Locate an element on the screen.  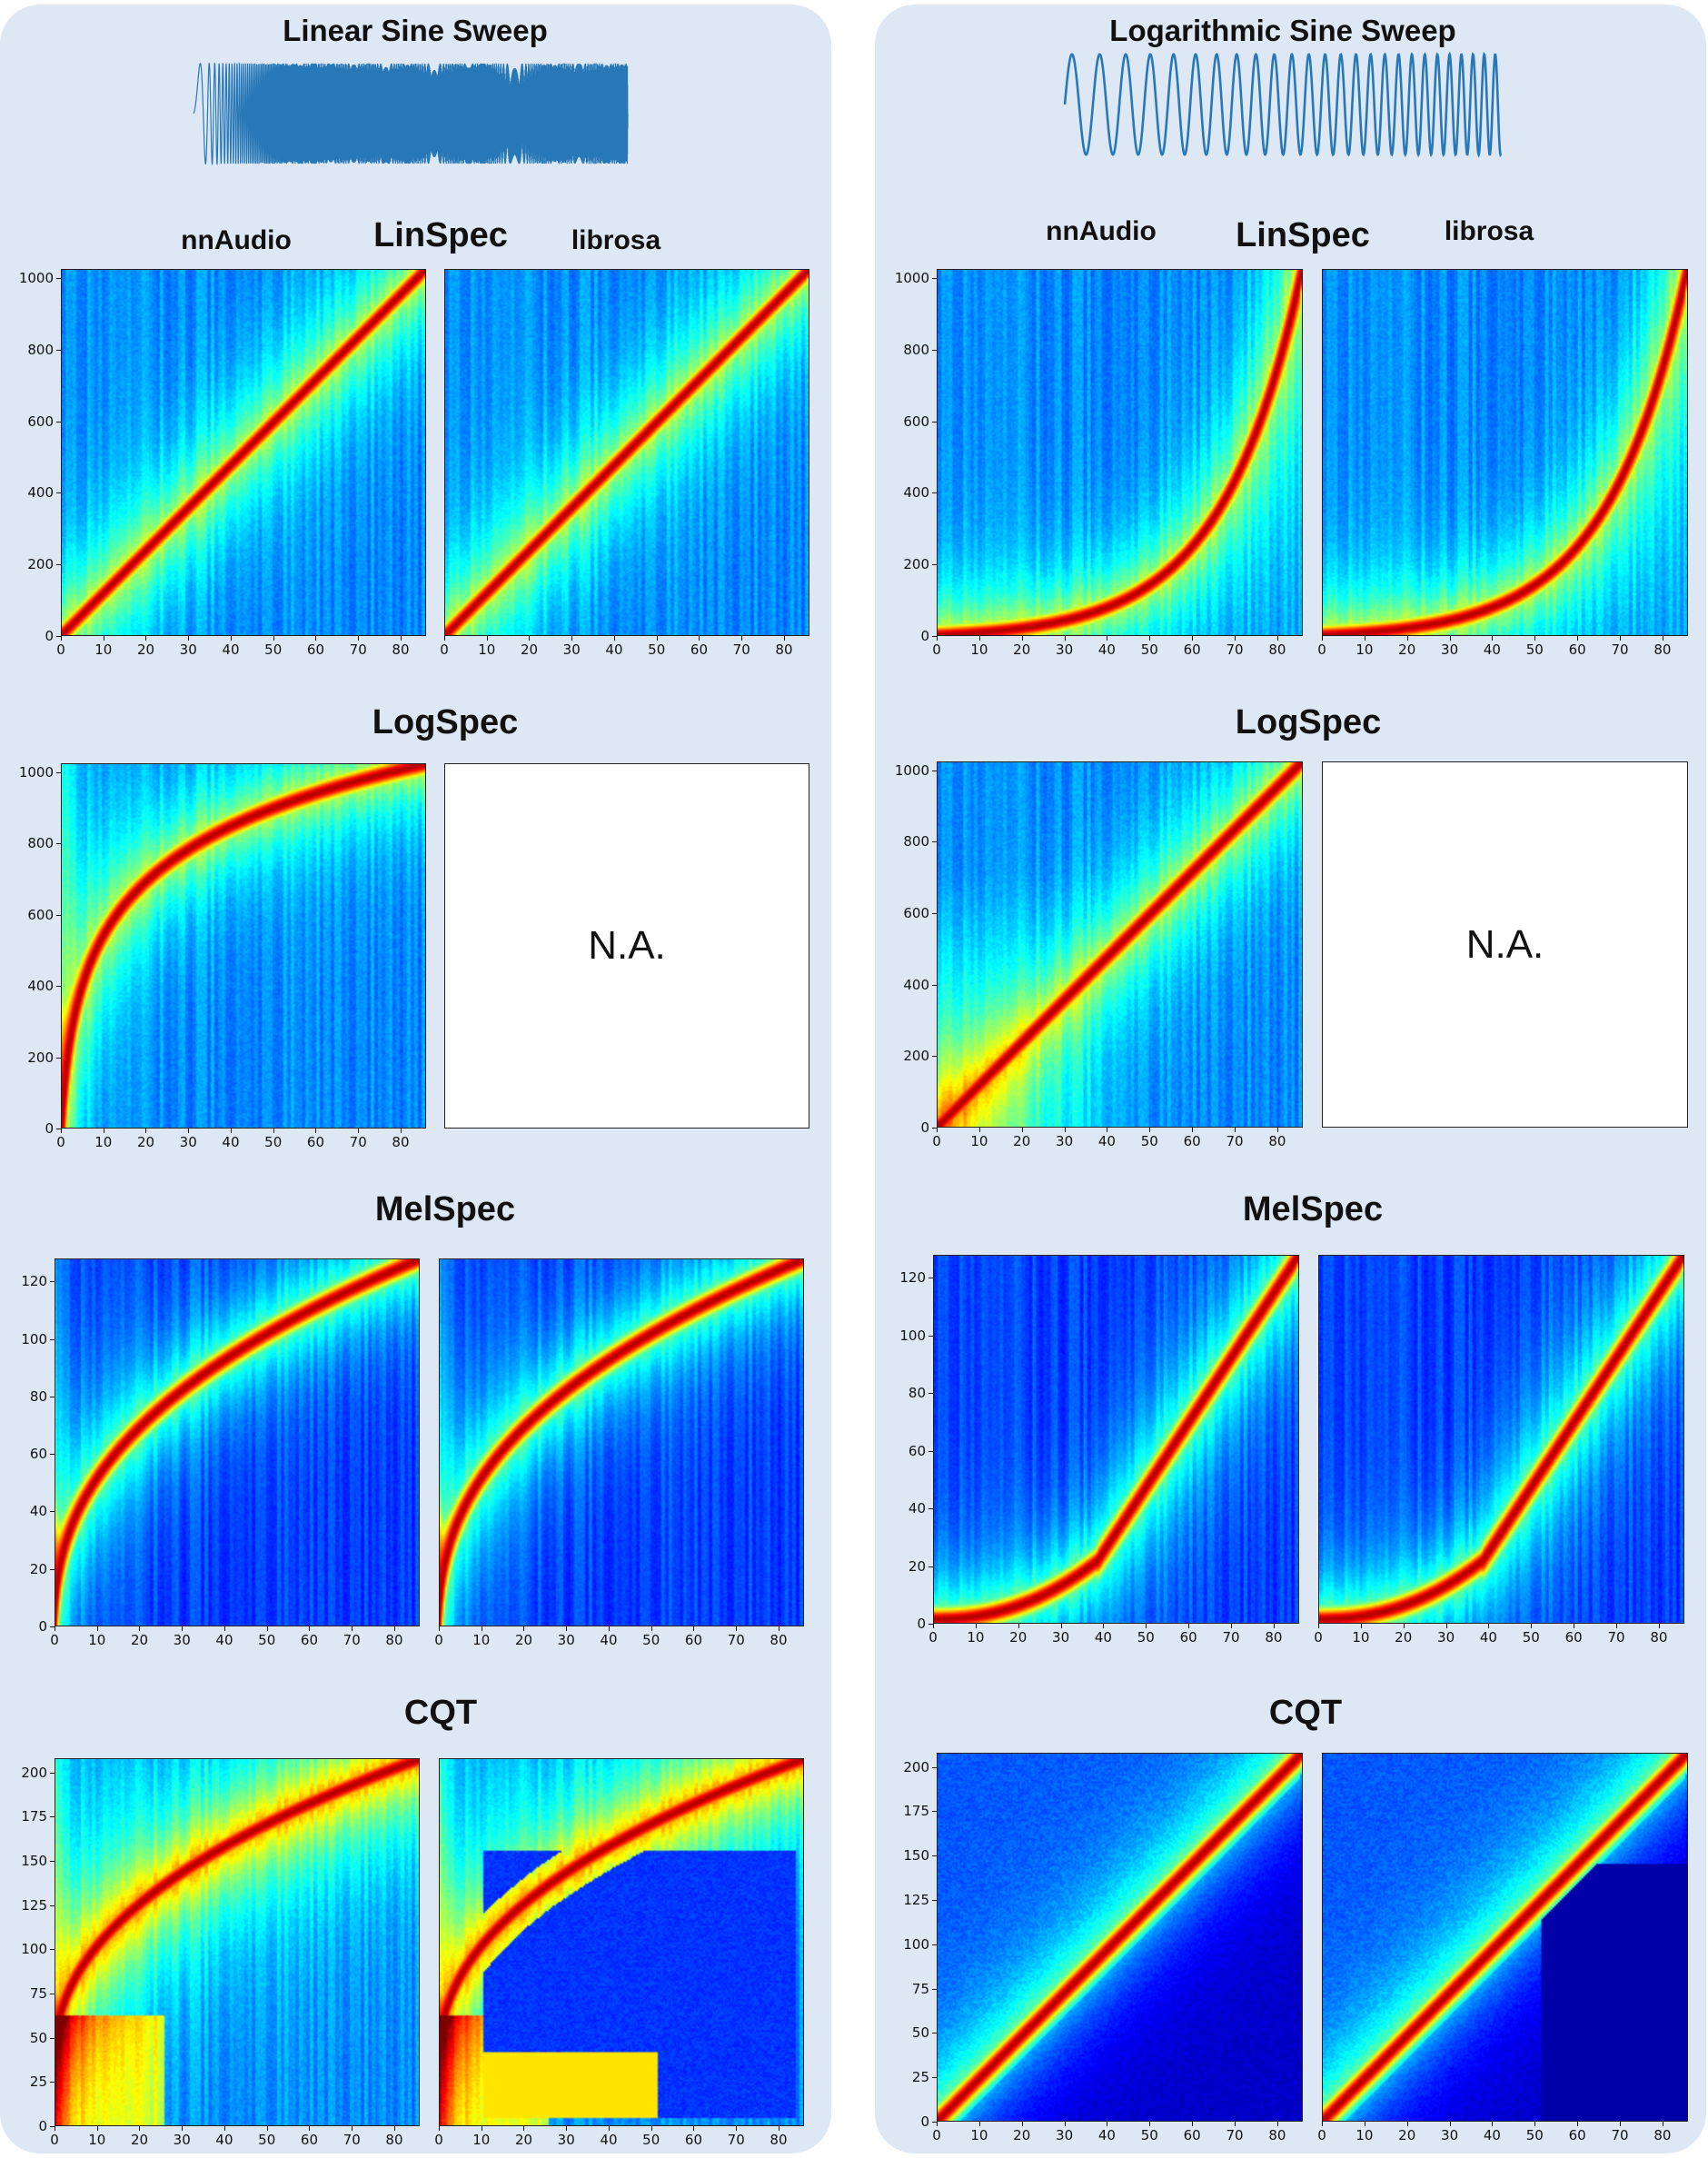
y-tick-label: 60 is located at coordinates (38, 1454).